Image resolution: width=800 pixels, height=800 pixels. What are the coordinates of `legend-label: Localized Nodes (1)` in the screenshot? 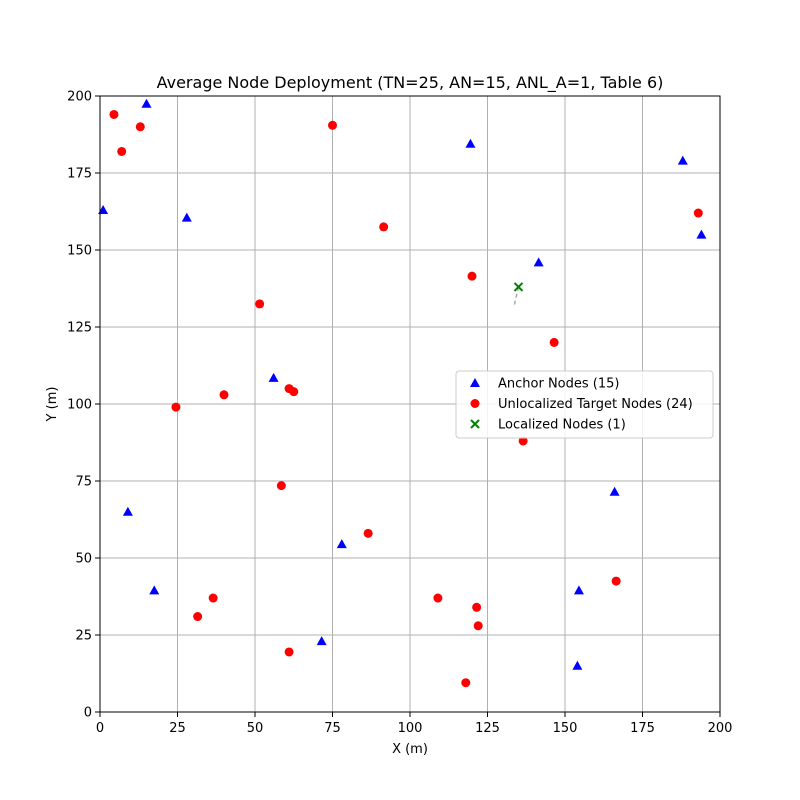 It's located at (562, 425).